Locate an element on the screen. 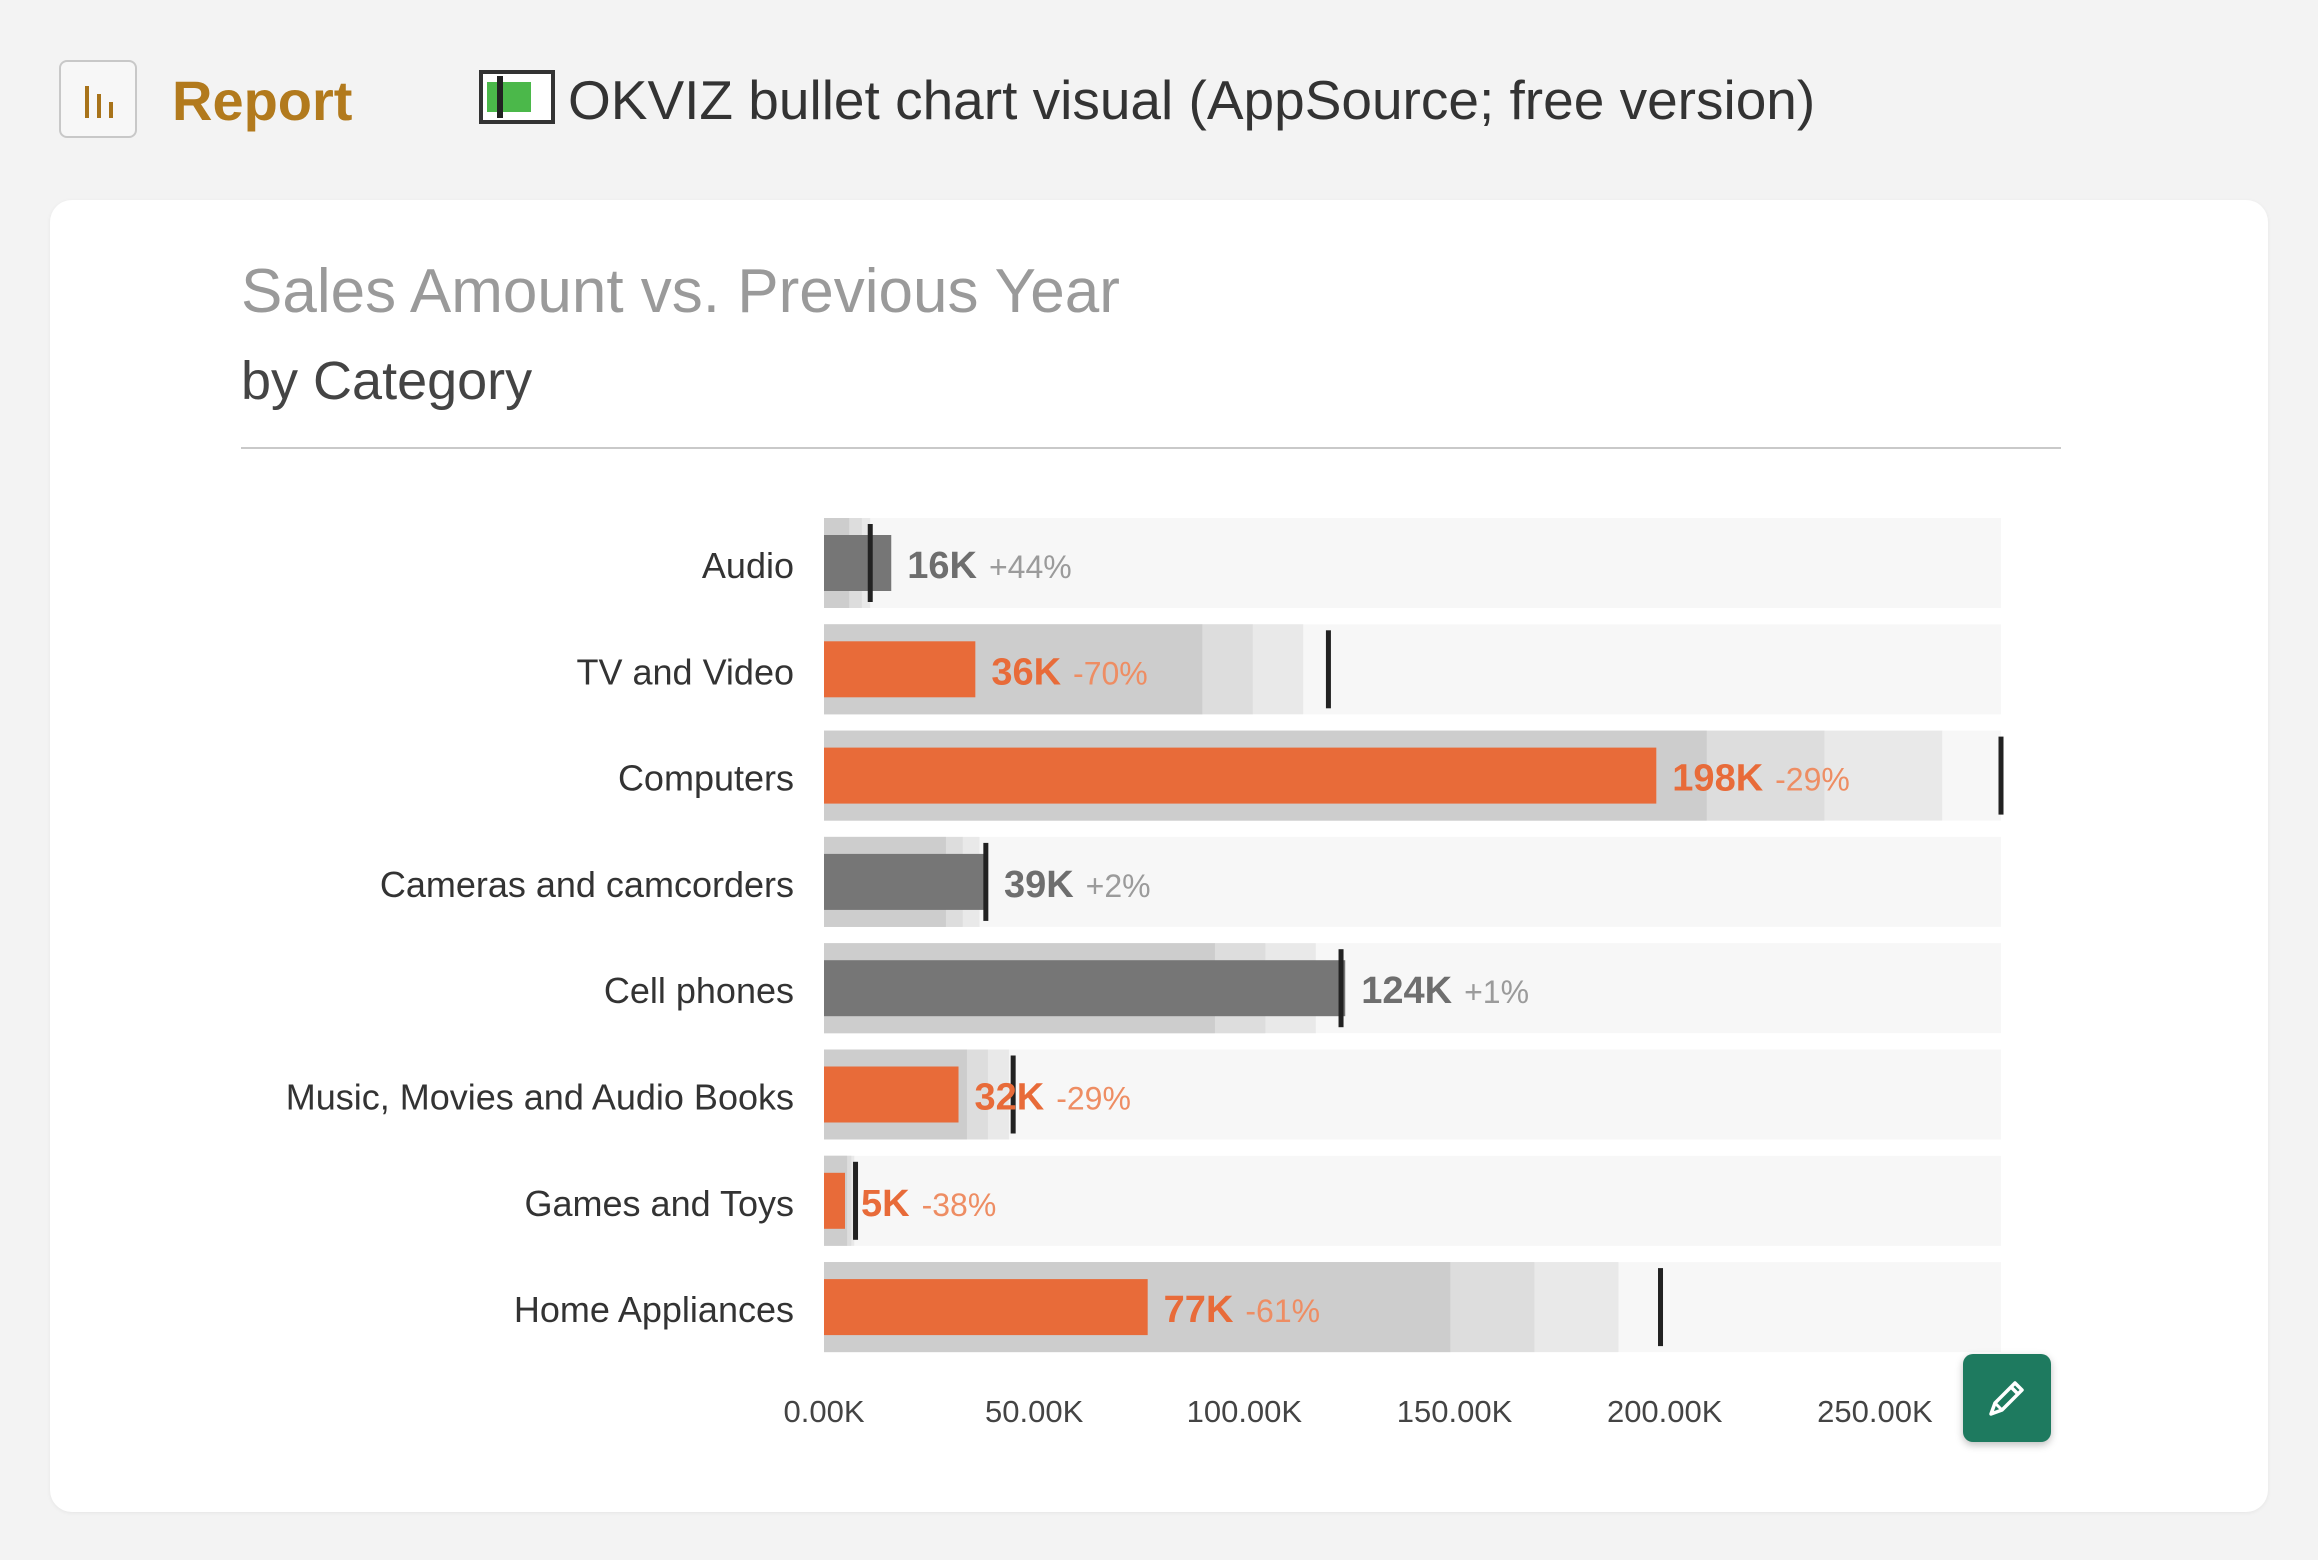  category-label: Audio is located at coordinates (748, 565).